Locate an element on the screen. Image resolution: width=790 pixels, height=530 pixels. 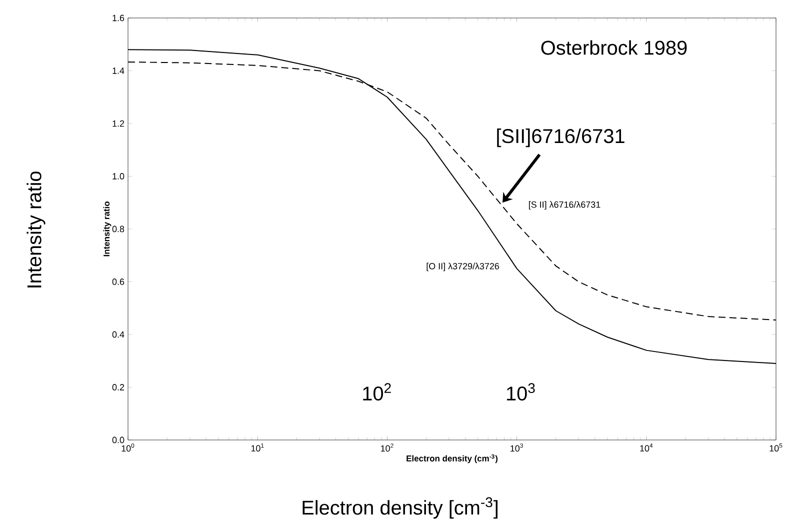
x-tick-label: 10$^{1}$ is located at coordinates (257, 448).